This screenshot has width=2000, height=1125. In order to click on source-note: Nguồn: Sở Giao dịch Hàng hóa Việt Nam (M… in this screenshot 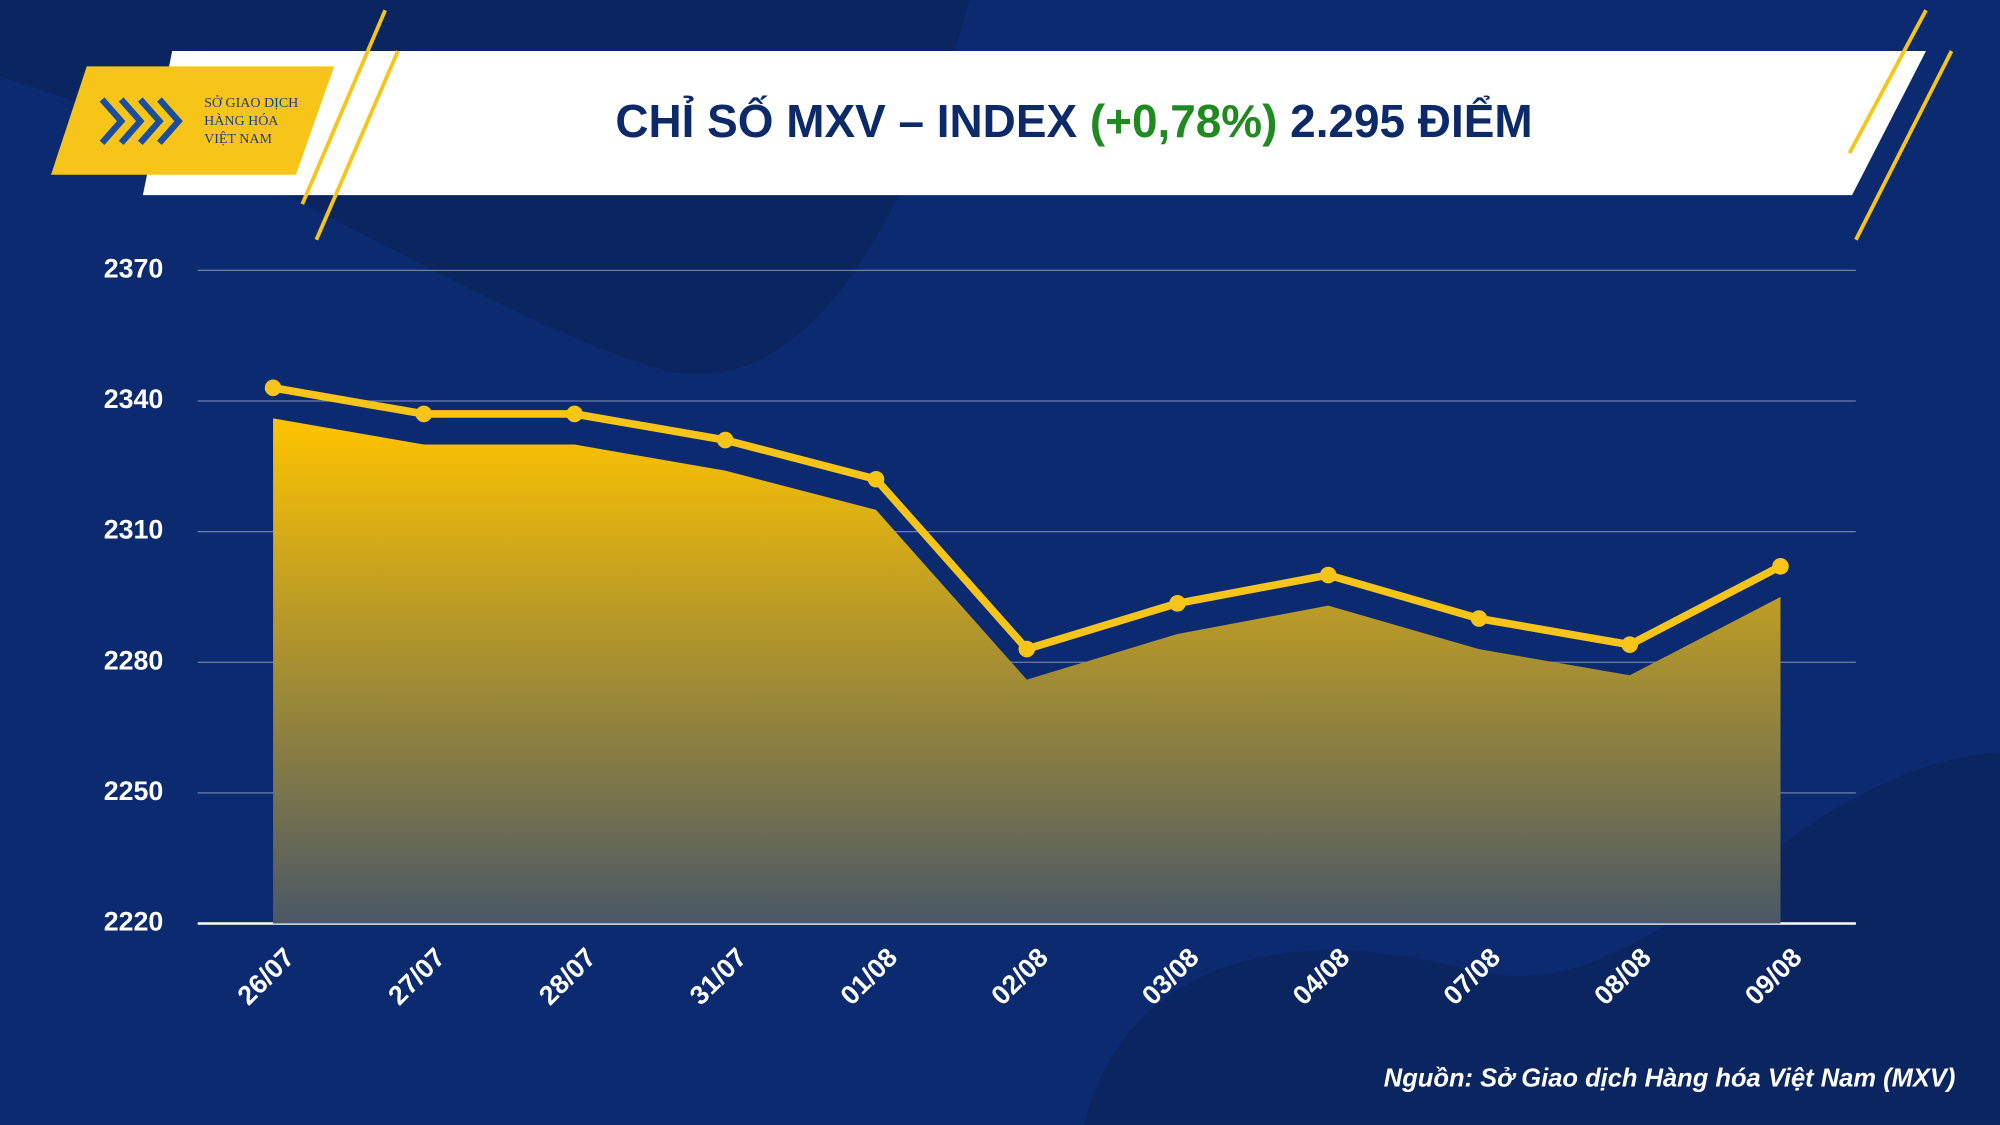, I will do `click(1670, 1079)`.